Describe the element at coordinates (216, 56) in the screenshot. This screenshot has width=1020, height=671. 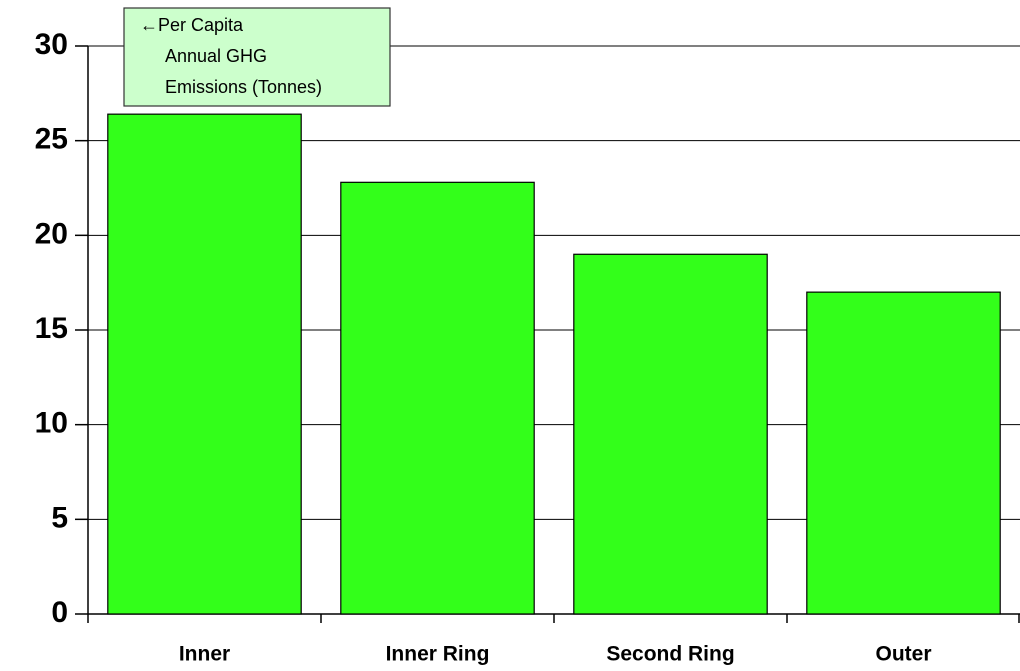
I see `annotation-text: Annual GHG` at that location.